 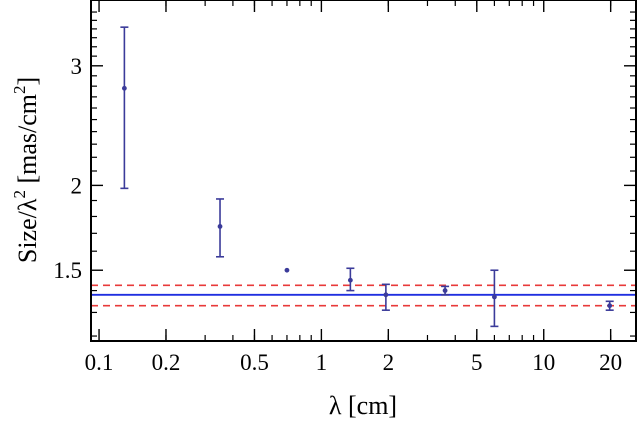 What do you see at coordinates (26, 170) in the screenshot?
I see `y-axis-title: Size/λ2 [mas/cm2]` at bounding box center [26, 170].